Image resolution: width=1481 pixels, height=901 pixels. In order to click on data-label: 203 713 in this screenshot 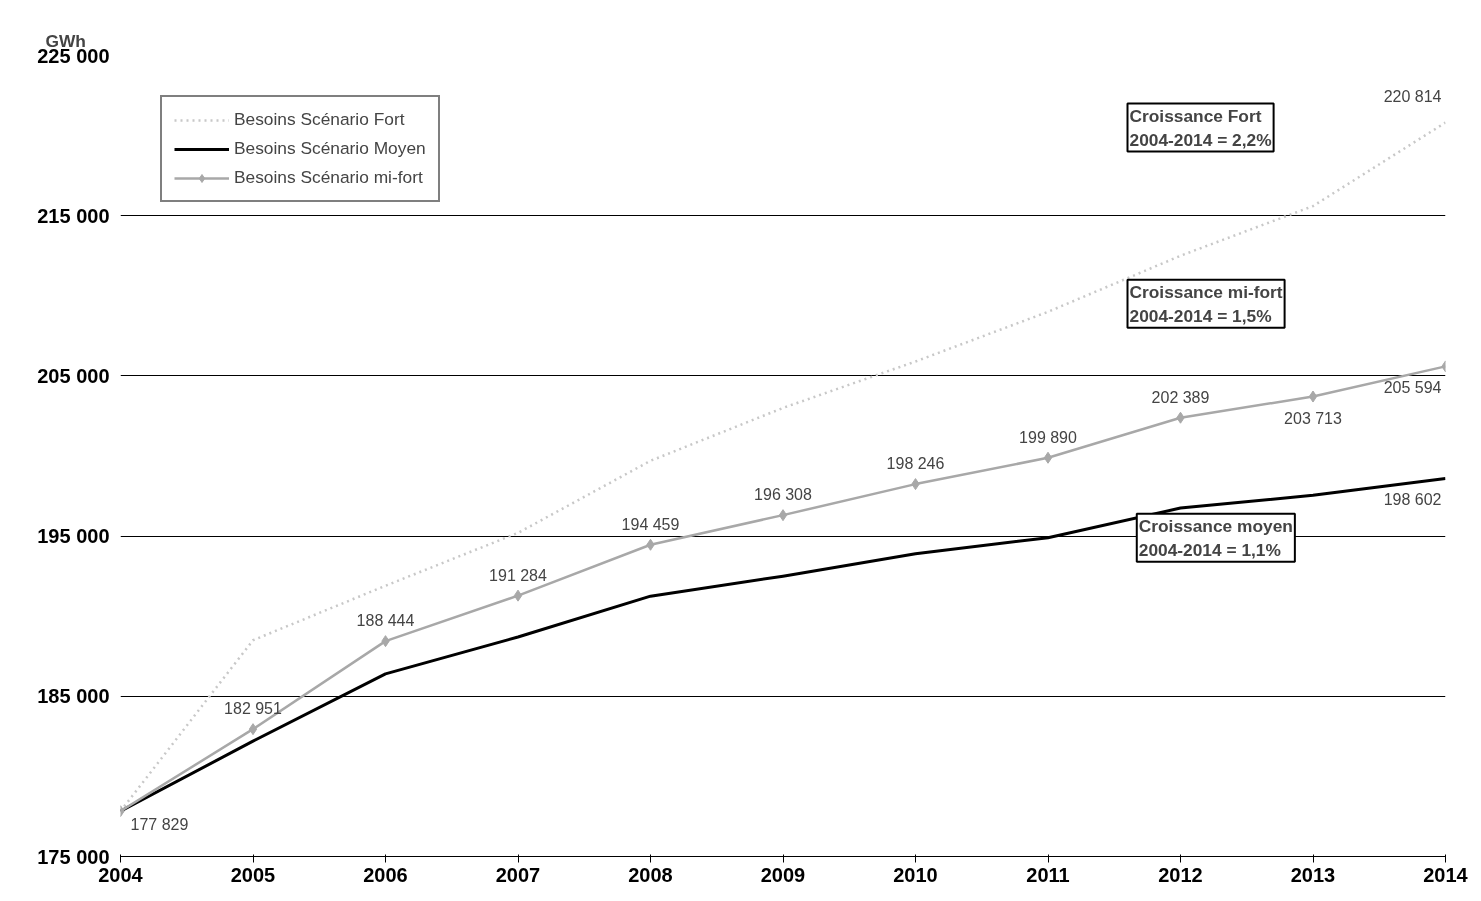, I will do `click(1313, 418)`.